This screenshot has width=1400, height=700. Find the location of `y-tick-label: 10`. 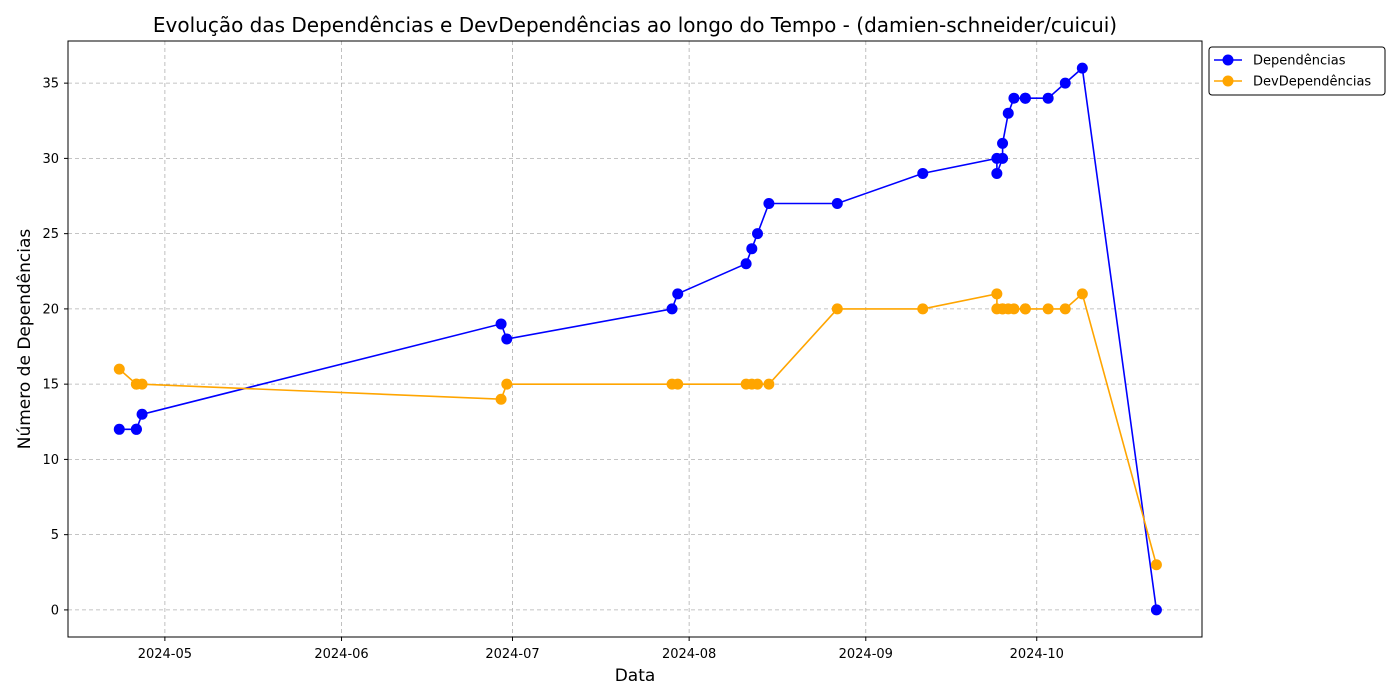

y-tick-label: 10 is located at coordinates (50, 460).